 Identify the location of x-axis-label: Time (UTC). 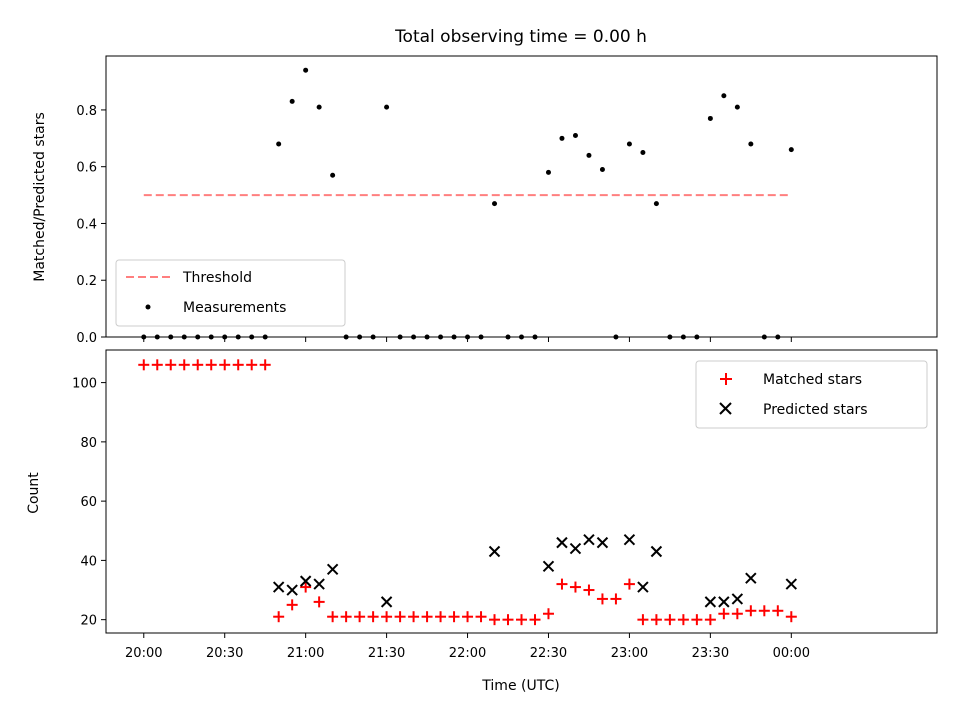
(520, 686).